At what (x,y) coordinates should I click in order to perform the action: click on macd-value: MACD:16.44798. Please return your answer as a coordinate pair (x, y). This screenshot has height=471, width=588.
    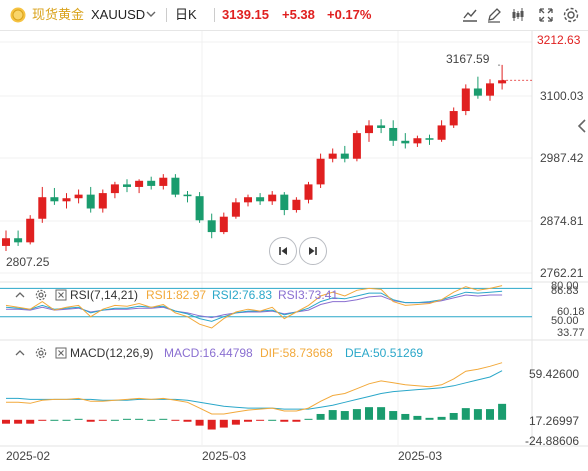
    Looking at the image, I should click on (208, 353).